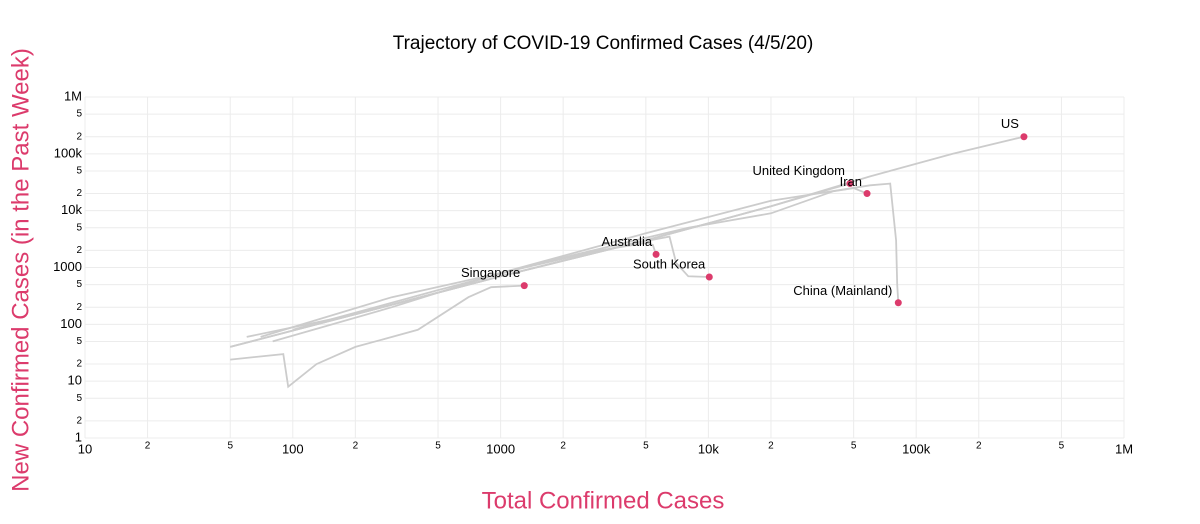 The height and width of the screenshot is (524, 1200). Describe the element at coordinates (842, 290) in the screenshot. I see `country-label: China (Mainland)` at that location.